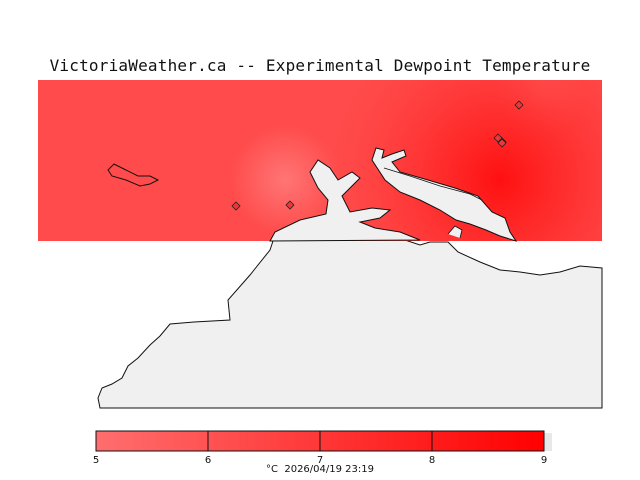 Image resolution: width=640 pixels, height=480 pixels. I want to click on saanich-inlet-land, so click(444, 194).